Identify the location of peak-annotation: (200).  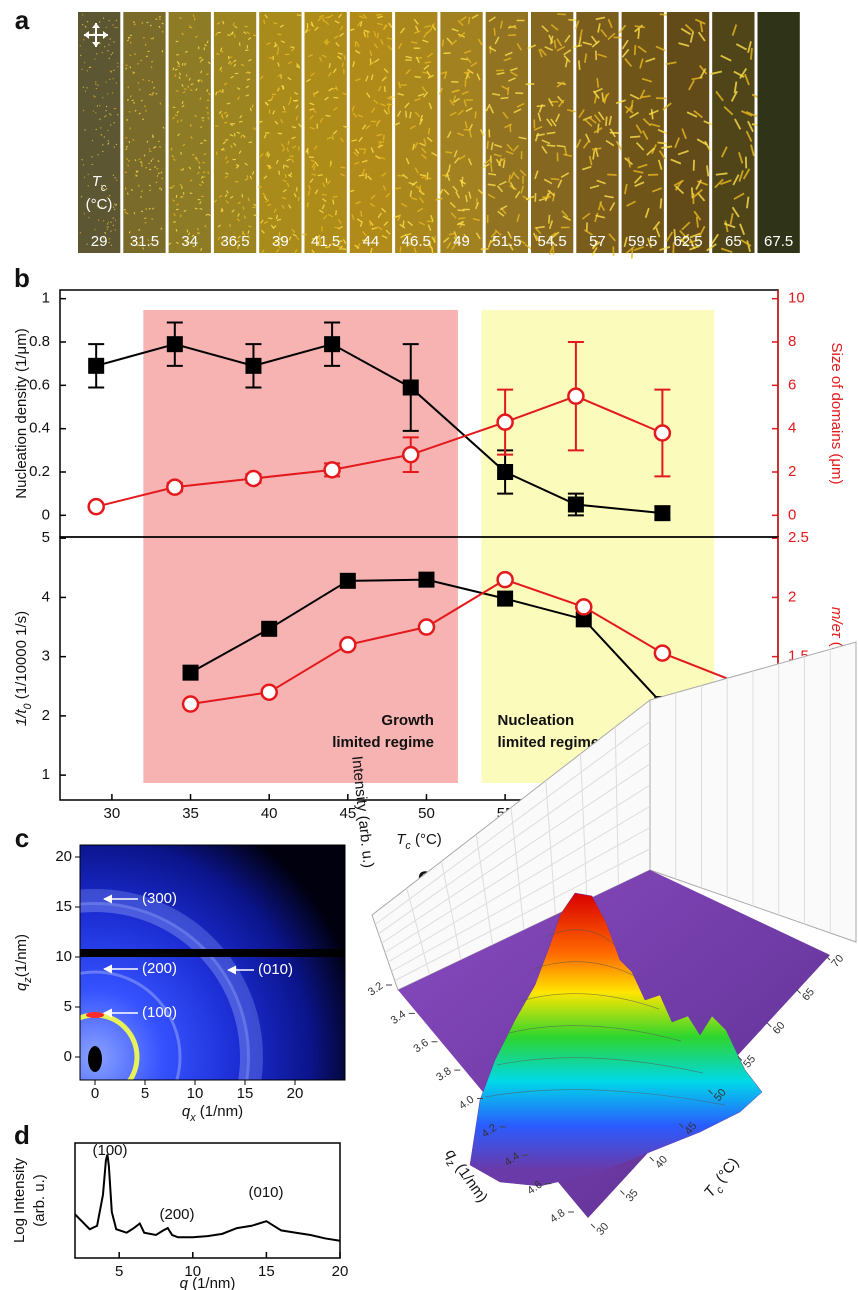
(176, 1214).